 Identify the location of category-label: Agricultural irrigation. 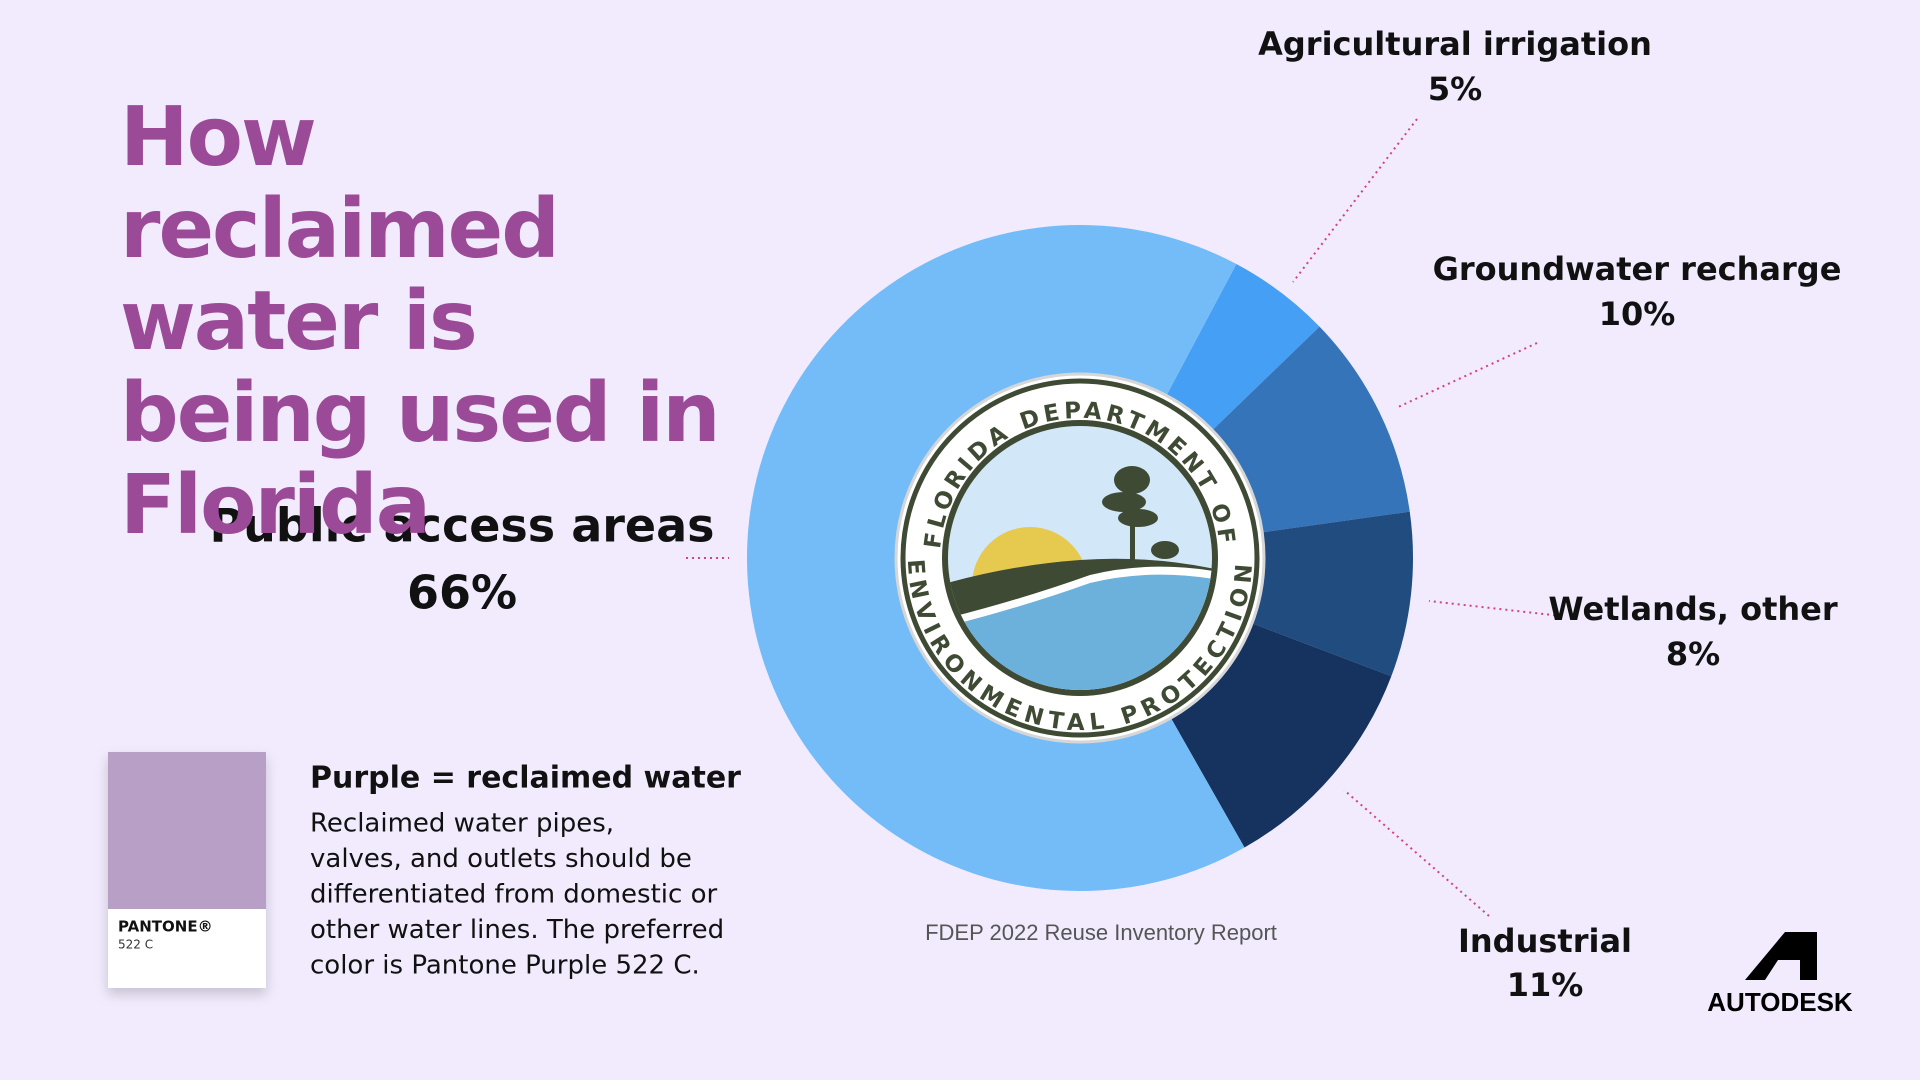
(1455, 44).